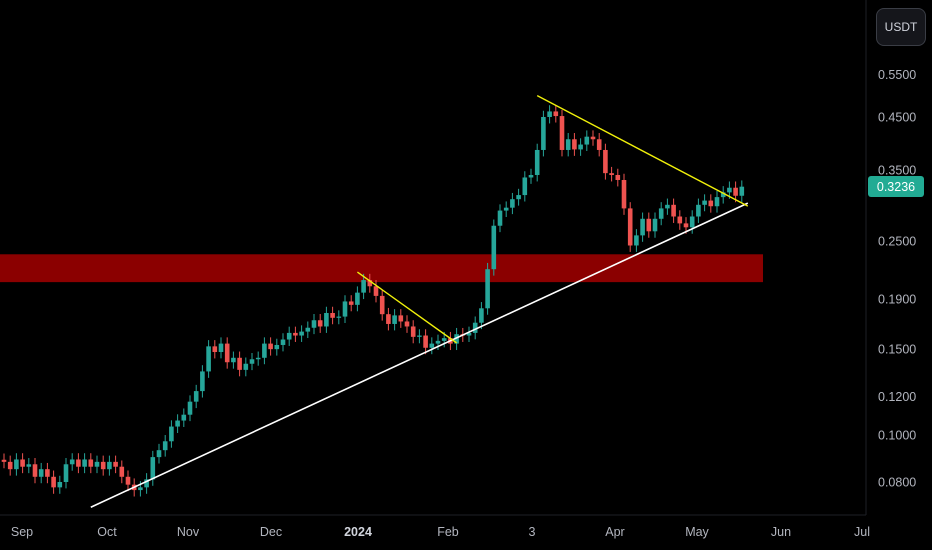 This screenshot has height=550, width=932. I want to click on time-axis-label: Sep, so click(22, 532).